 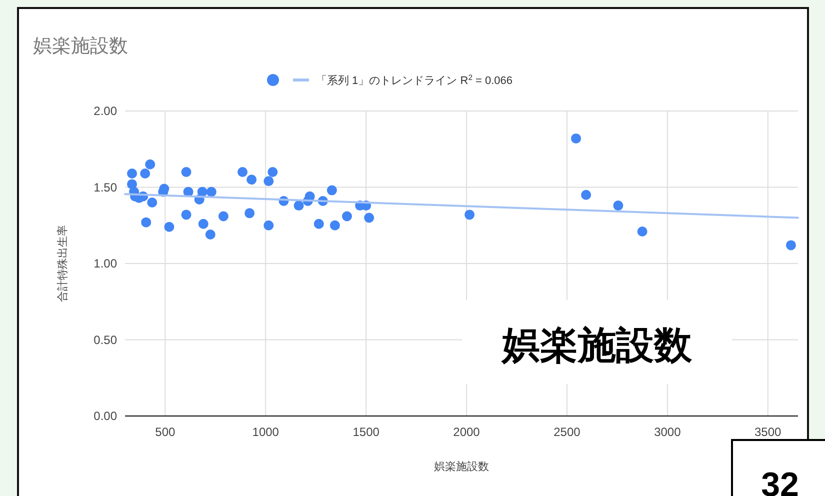 I want to click on x-tick-label: 1500, so click(x=366, y=432).